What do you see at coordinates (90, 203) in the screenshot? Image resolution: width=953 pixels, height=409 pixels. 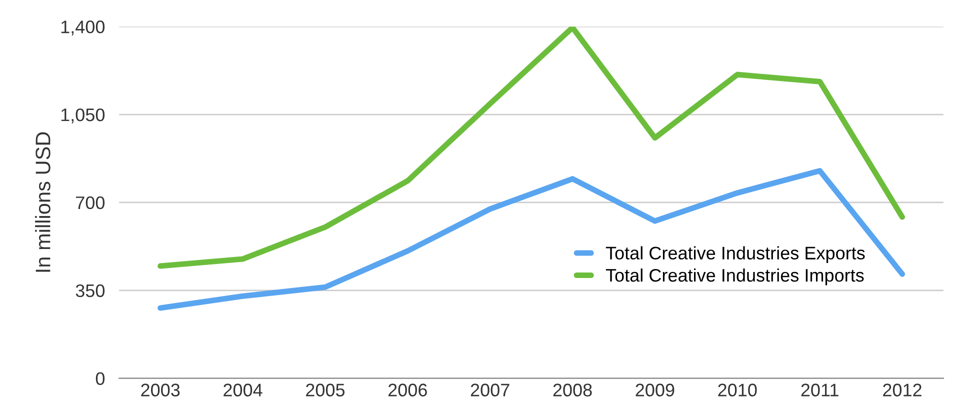 I see `y-tick-label: 700` at bounding box center [90, 203].